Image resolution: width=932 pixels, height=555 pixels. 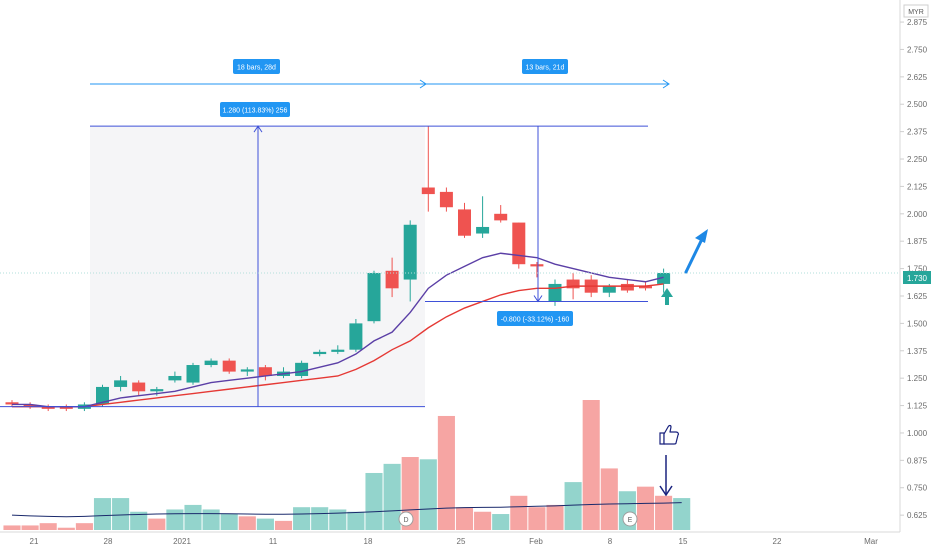 I want to click on price-tick-label: 1.875, so click(x=917, y=241).